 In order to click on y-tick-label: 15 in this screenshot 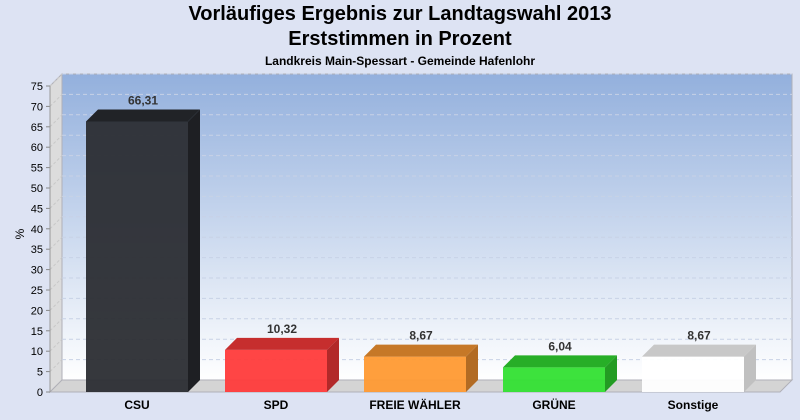, I will do `click(37, 332)`.